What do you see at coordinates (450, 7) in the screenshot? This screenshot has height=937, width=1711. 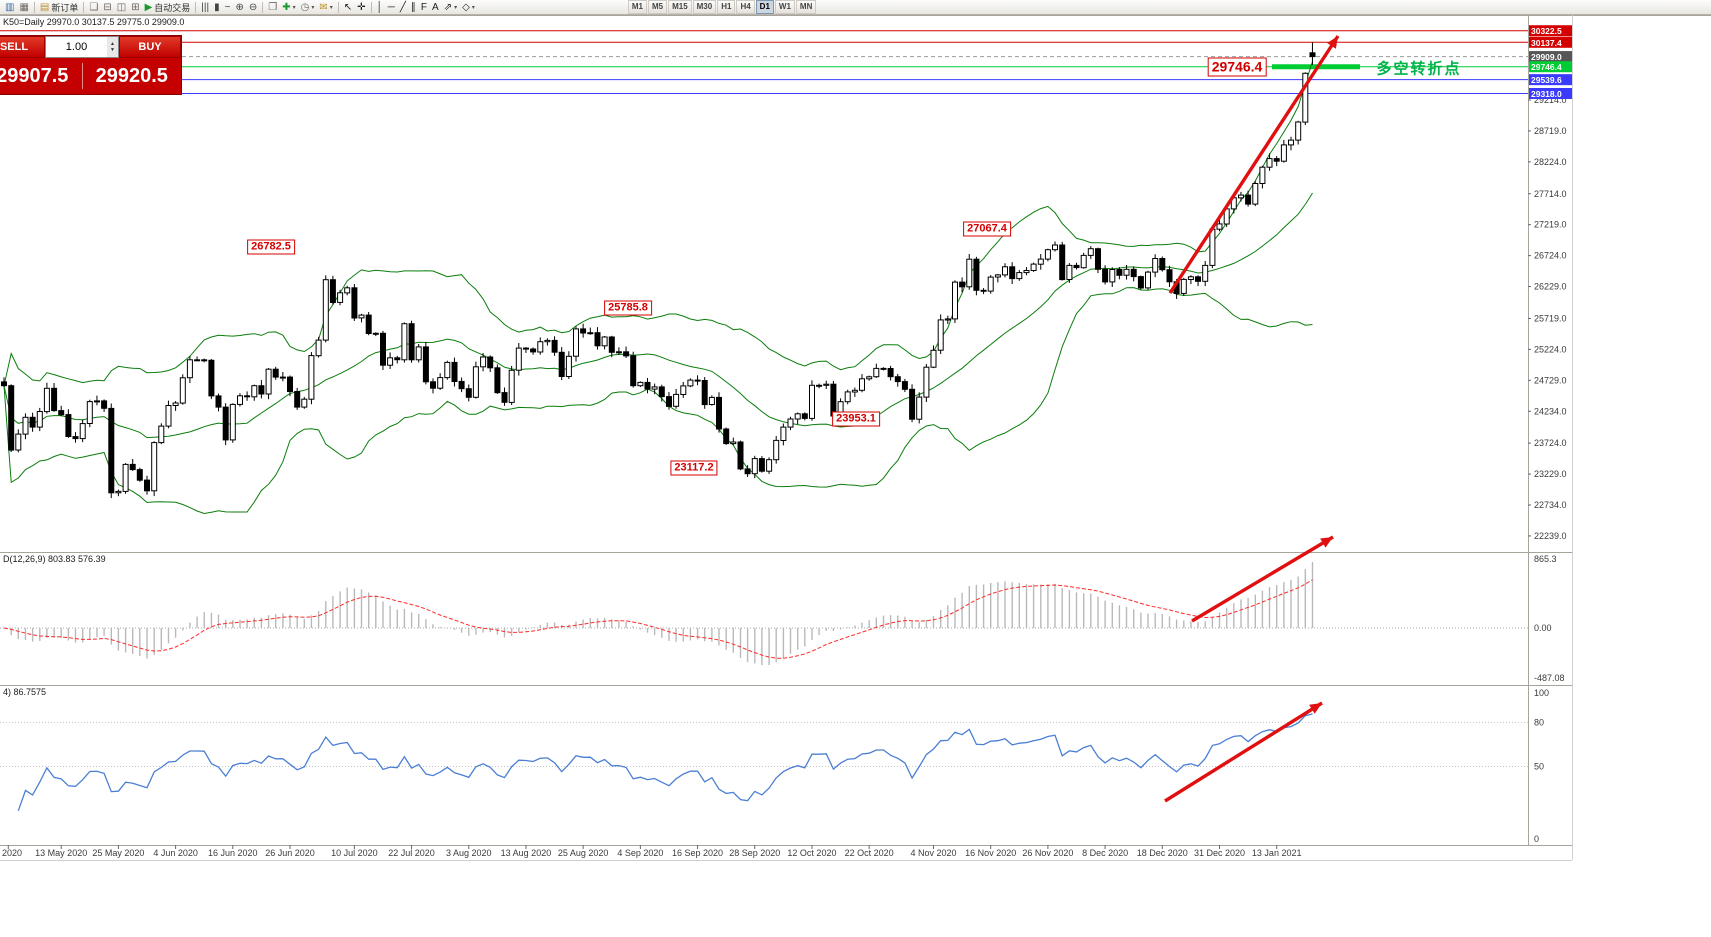 I see `arrows-tool-icon: ⇗ ▾` at bounding box center [450, 7].